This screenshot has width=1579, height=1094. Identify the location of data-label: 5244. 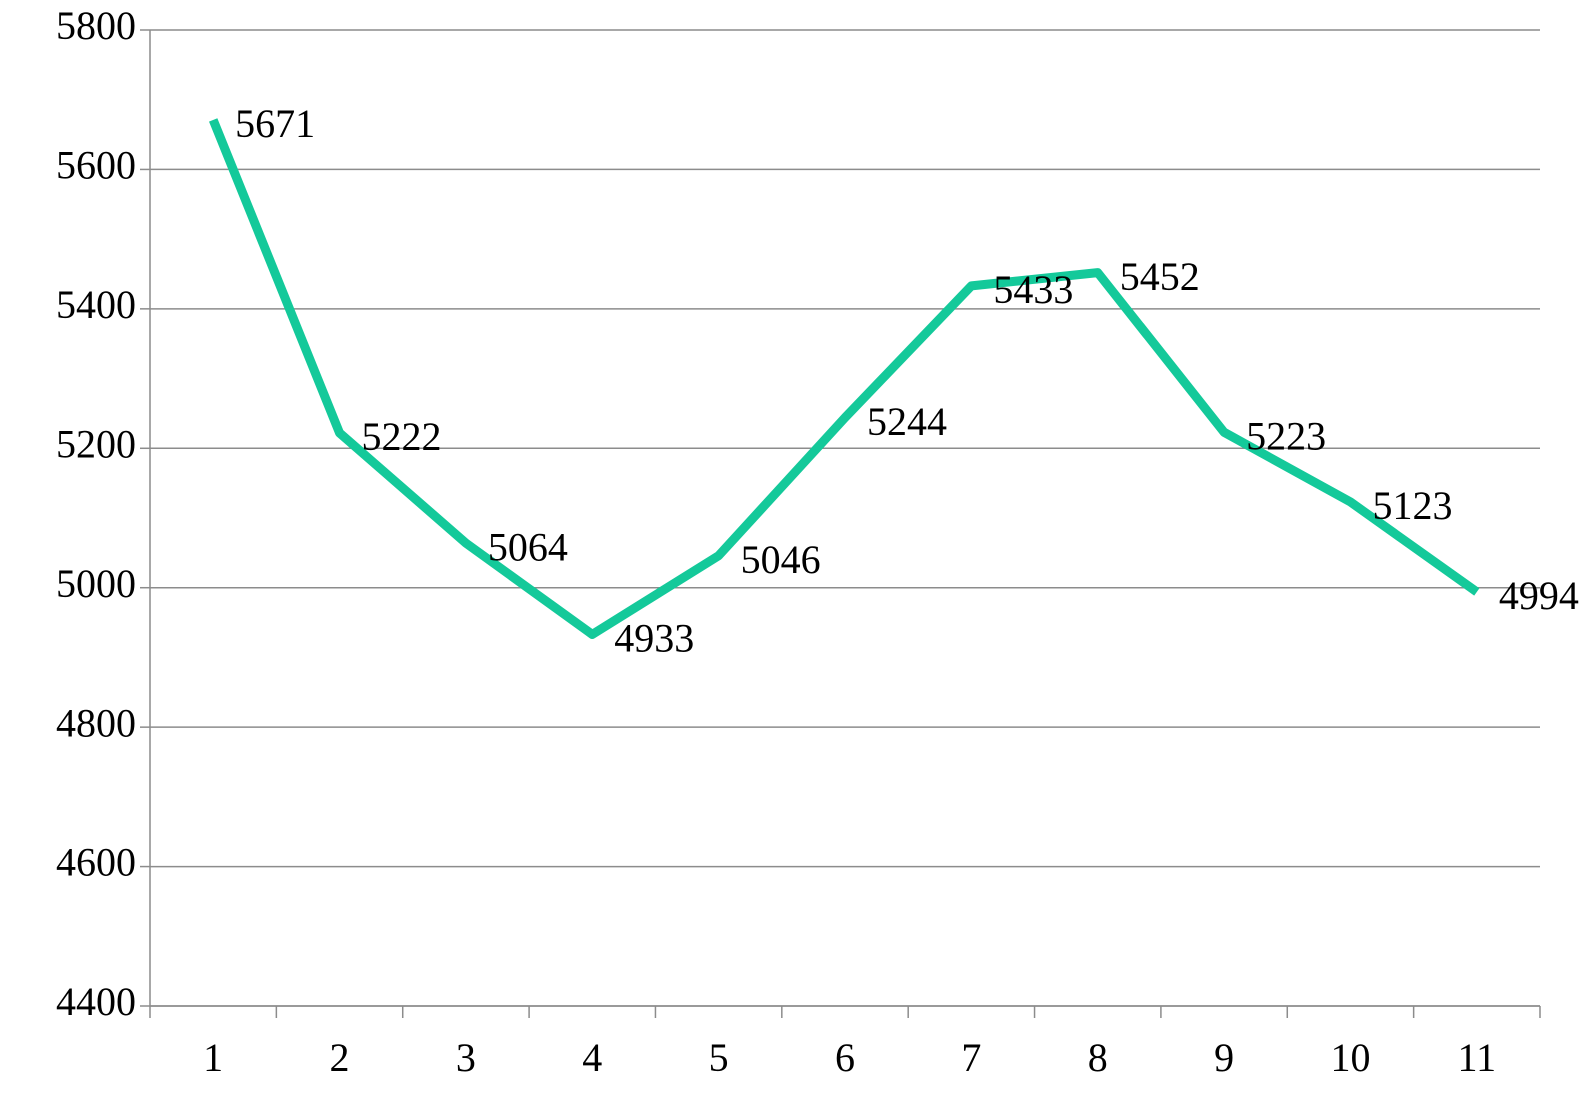
(907, 421).